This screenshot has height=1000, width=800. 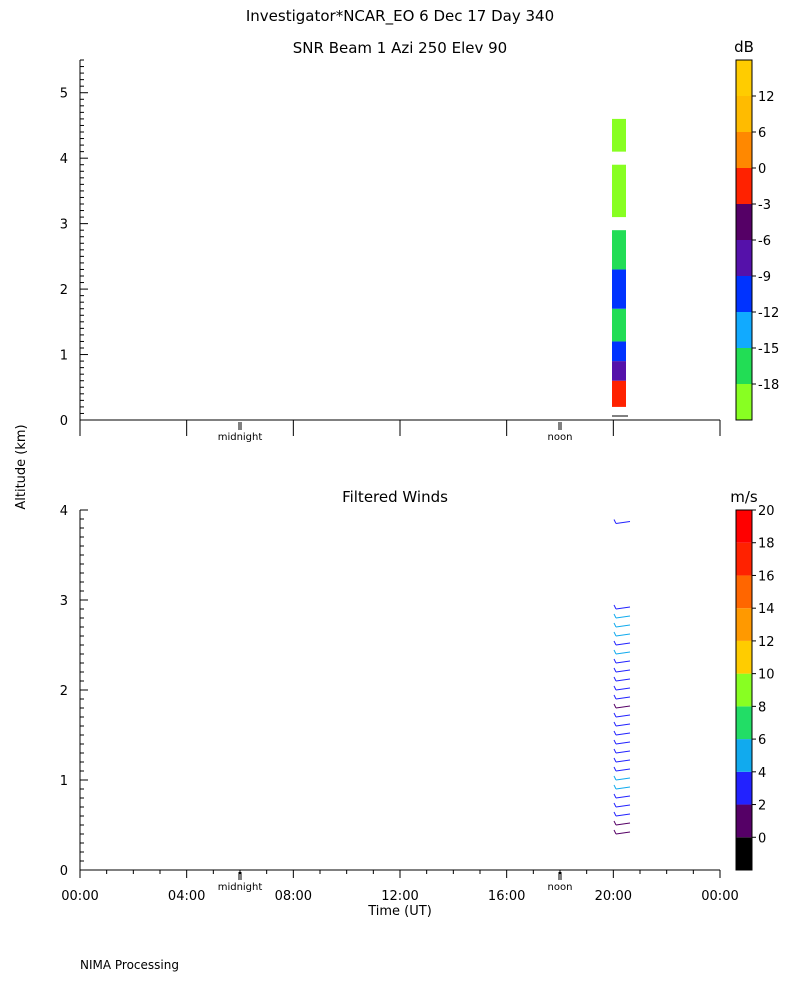 I want to click on x-tick-label: 04:00, so click(x=186, y=896).